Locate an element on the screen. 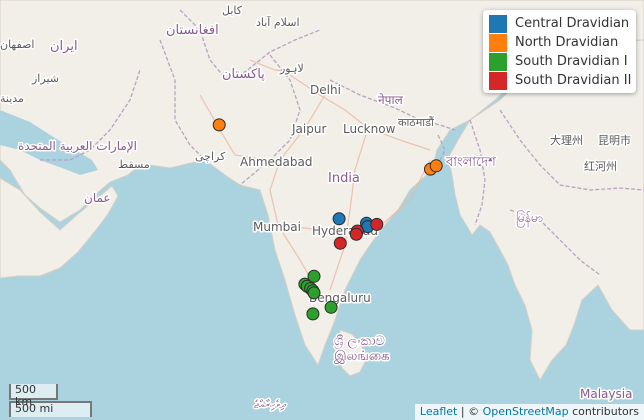 This screenshot has width=644, height=420. label-malaysia: Malaysia is located at coordinates (606, 394).